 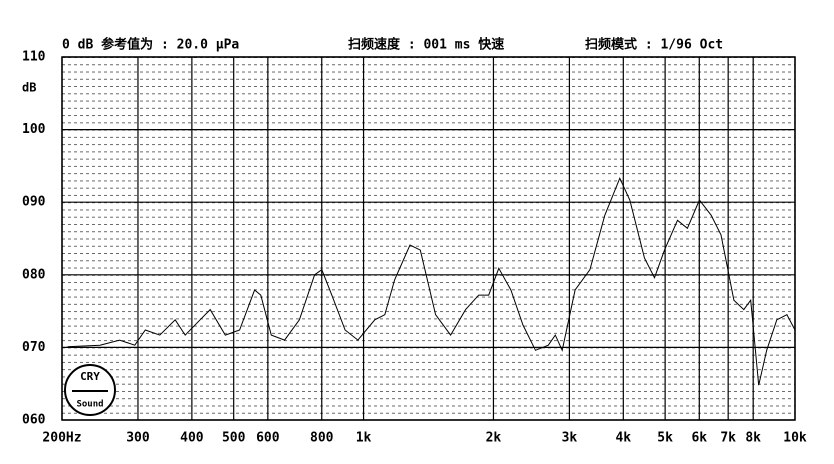 What do you see at coordinates (426, 45) in the screenshot?
I see `header-speed: 扫频速度 : 001 ms 快速` at bounding box center [426, 45].